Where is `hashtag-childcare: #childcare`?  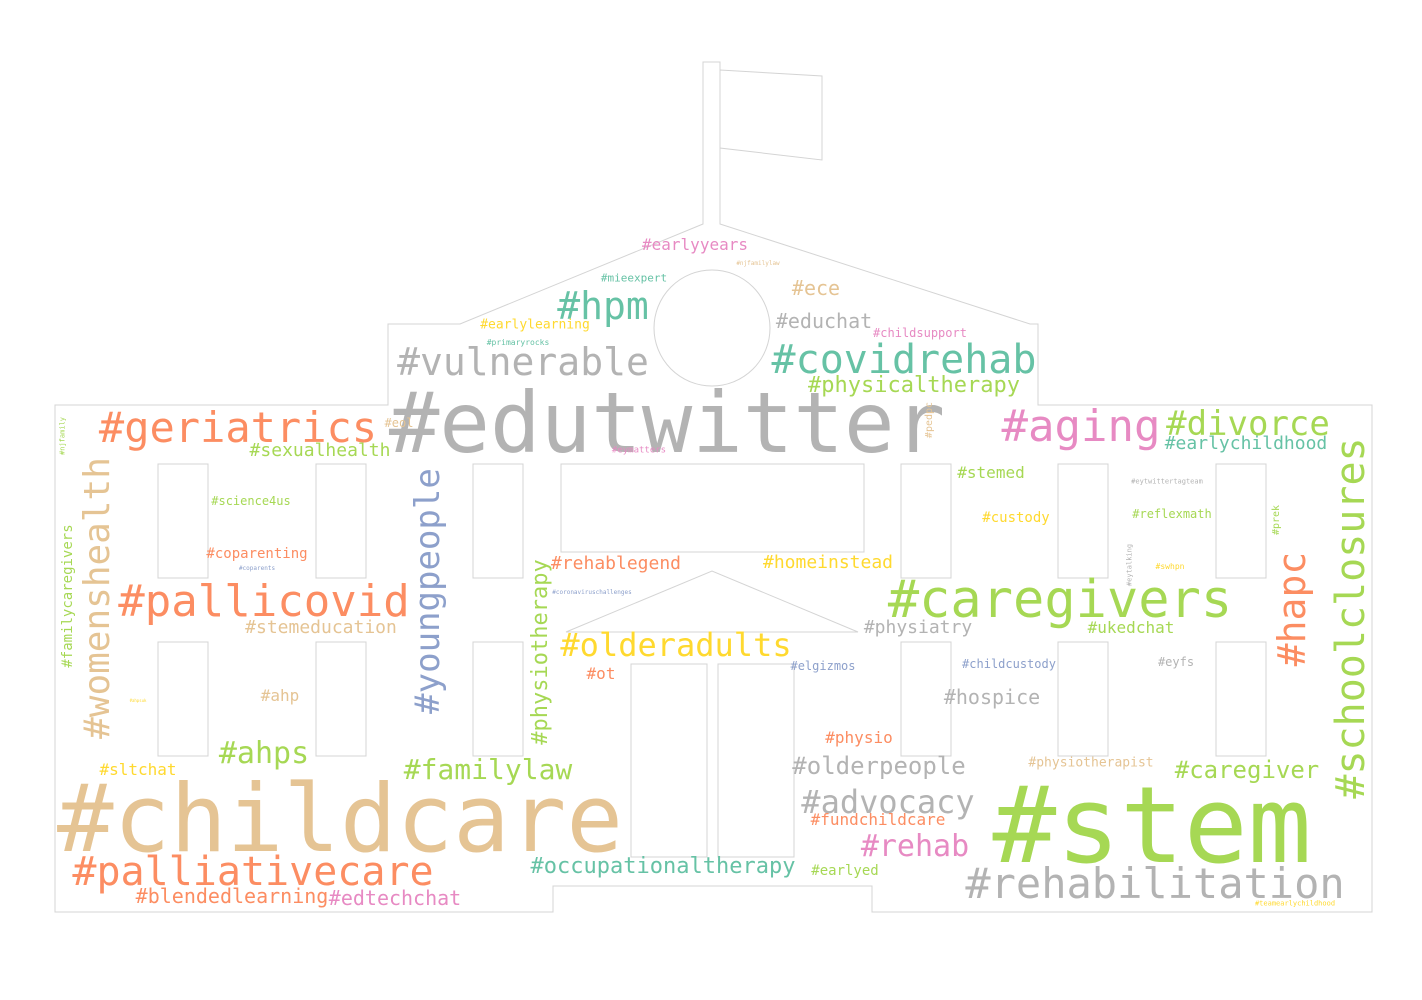
hashtag-childcare: #childcare is located at coordinates (340, 819).